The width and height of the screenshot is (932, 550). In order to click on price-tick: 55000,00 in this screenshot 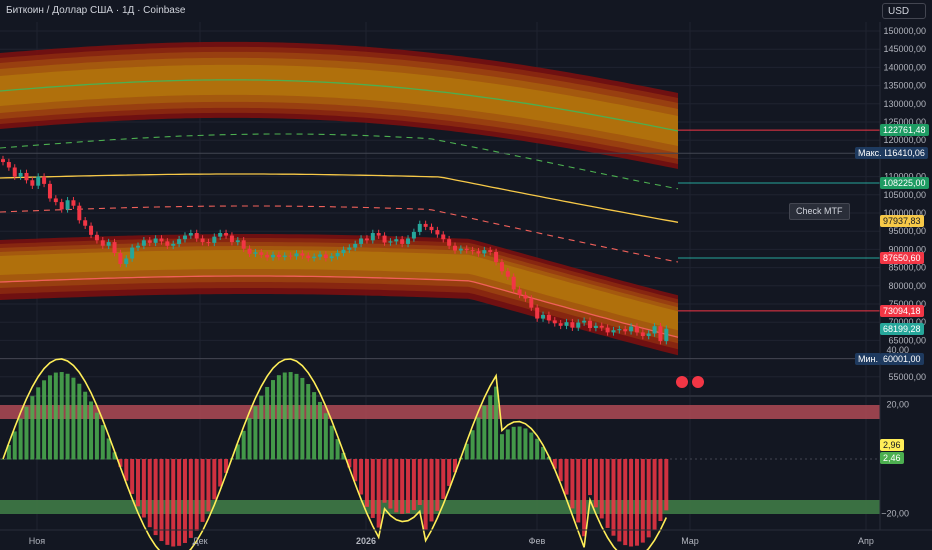, I will do `click(907, 377)`.